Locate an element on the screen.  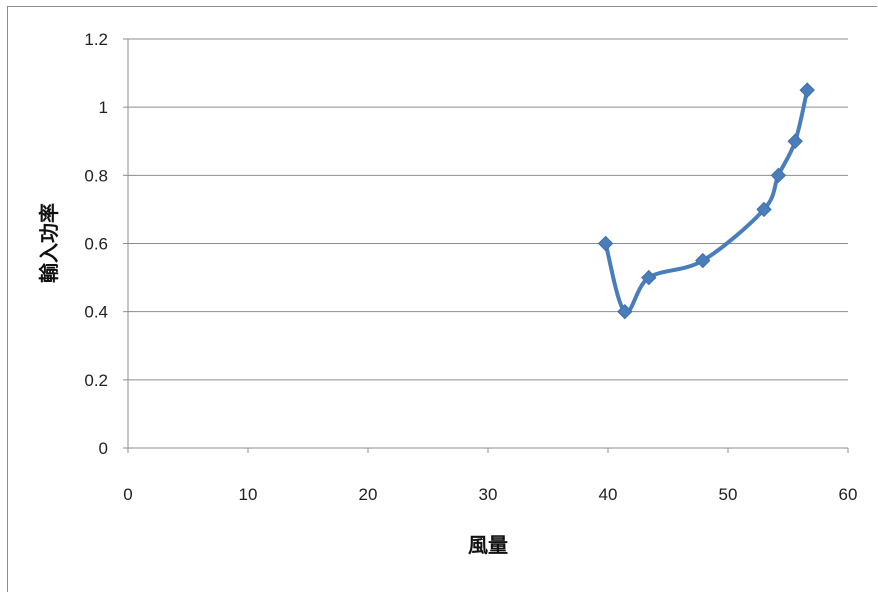
y-tick-label: 1 is located at coordinates (103, 107).